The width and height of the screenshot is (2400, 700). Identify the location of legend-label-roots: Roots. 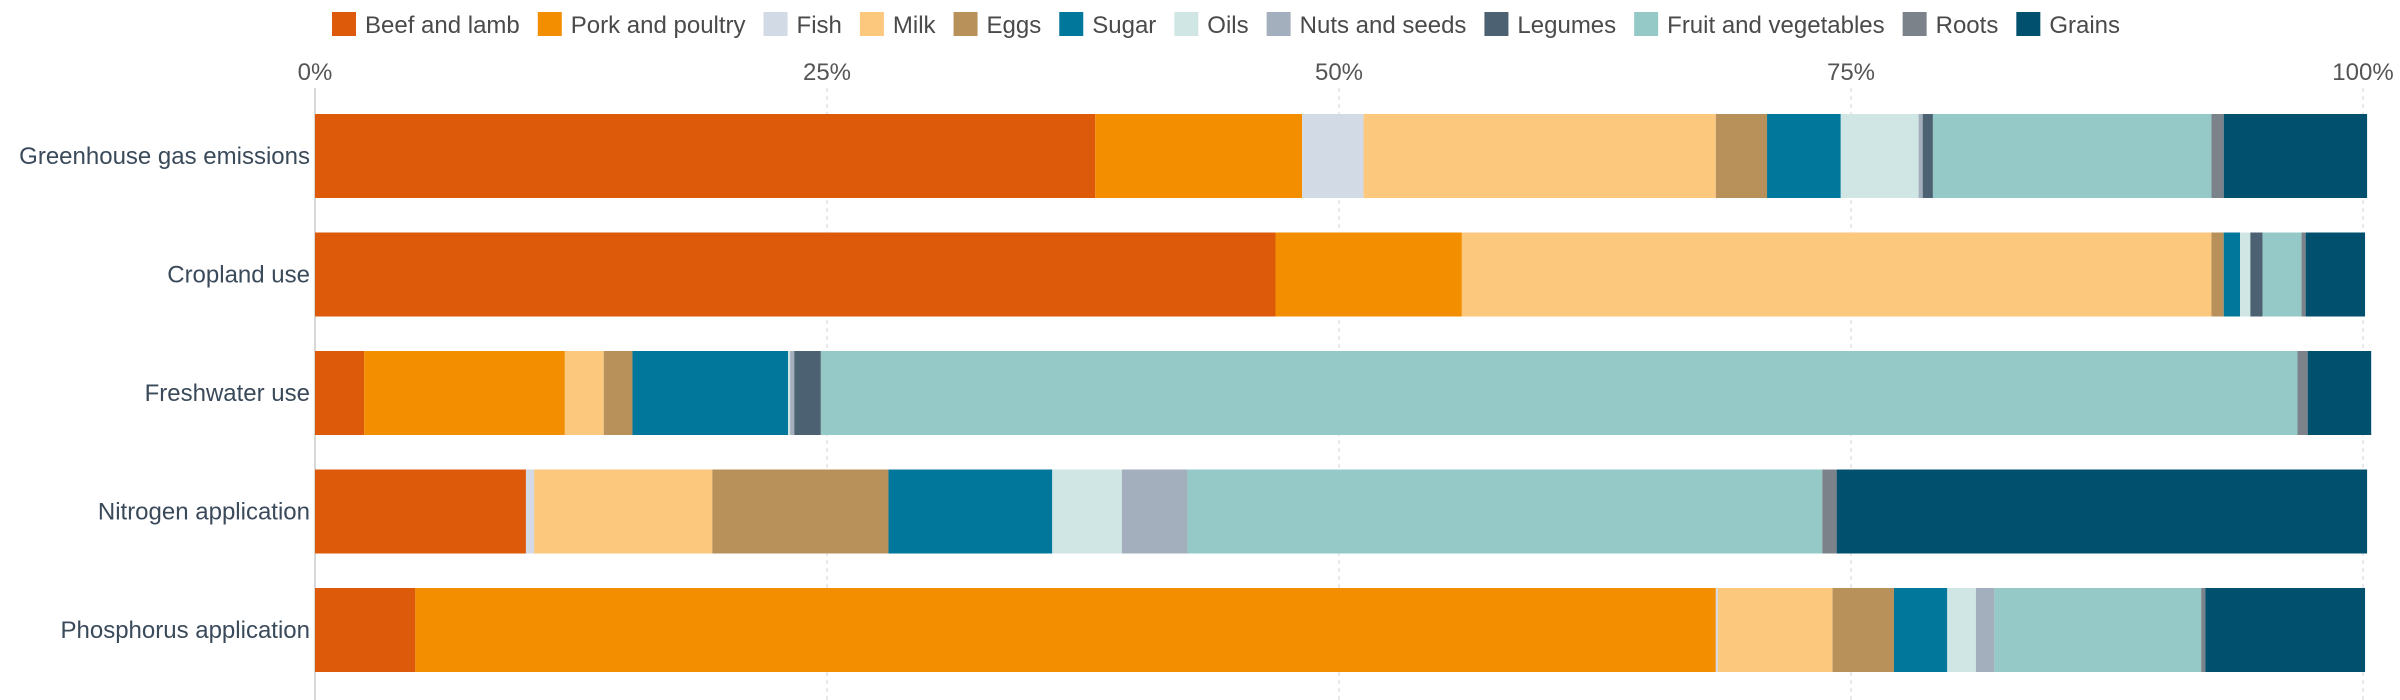
(1967, 25).